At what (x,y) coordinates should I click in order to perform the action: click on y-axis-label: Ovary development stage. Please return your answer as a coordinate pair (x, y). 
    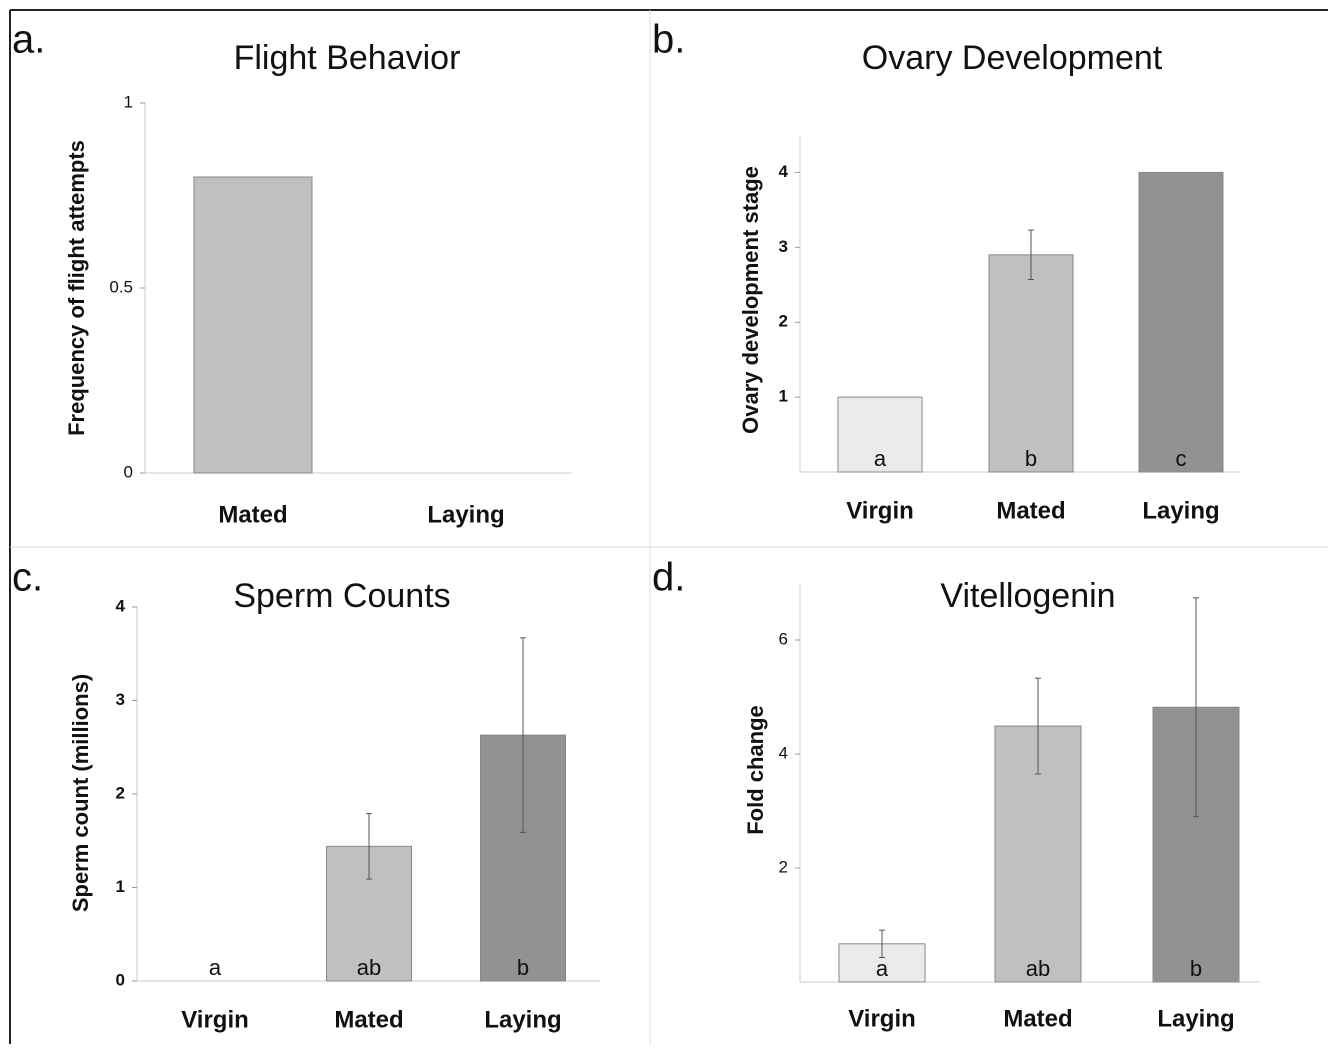
    Looking at the image, I should click on (750, 300).